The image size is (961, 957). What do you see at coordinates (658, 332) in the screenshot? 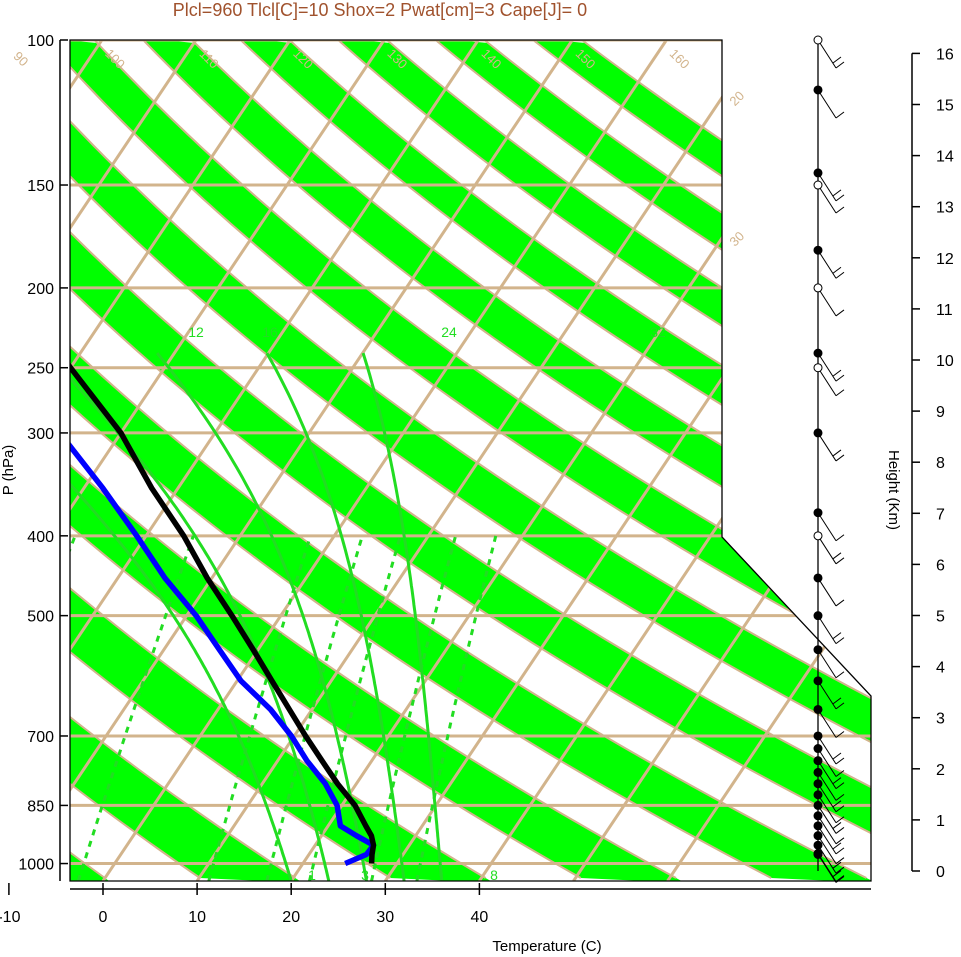
I see `mixing-ratio-label: 32` at bounding box center [658, 332].